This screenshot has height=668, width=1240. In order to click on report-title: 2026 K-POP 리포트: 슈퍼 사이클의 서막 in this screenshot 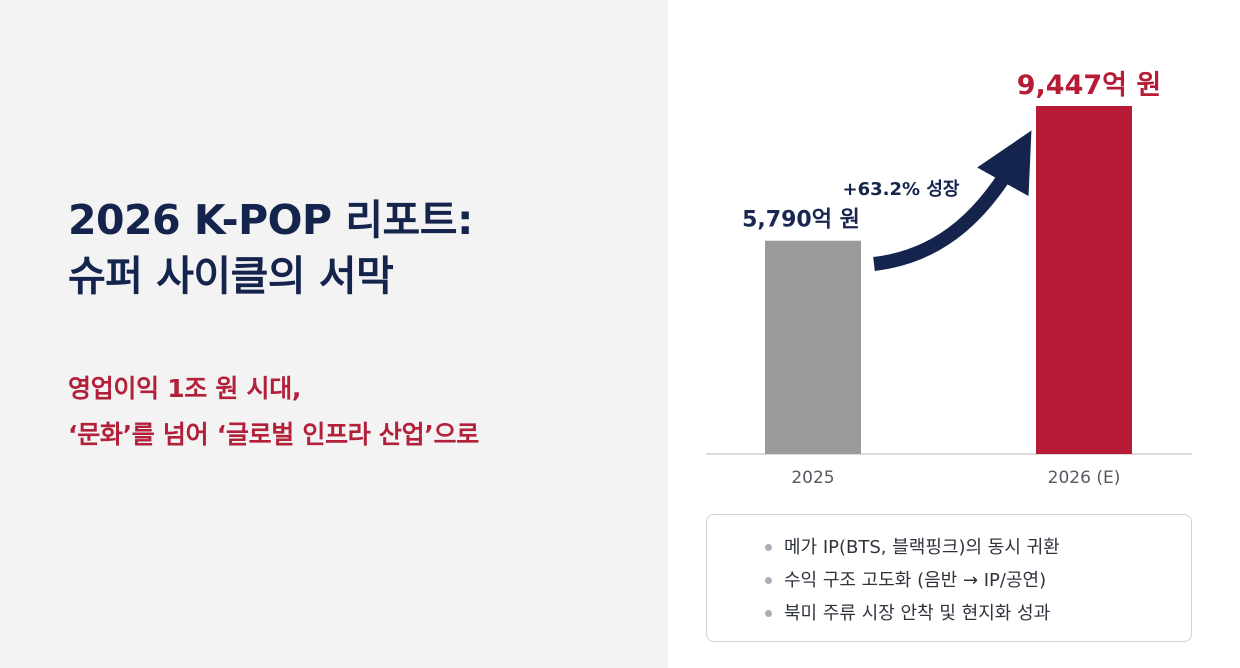, I will do `click(270, 248)`.